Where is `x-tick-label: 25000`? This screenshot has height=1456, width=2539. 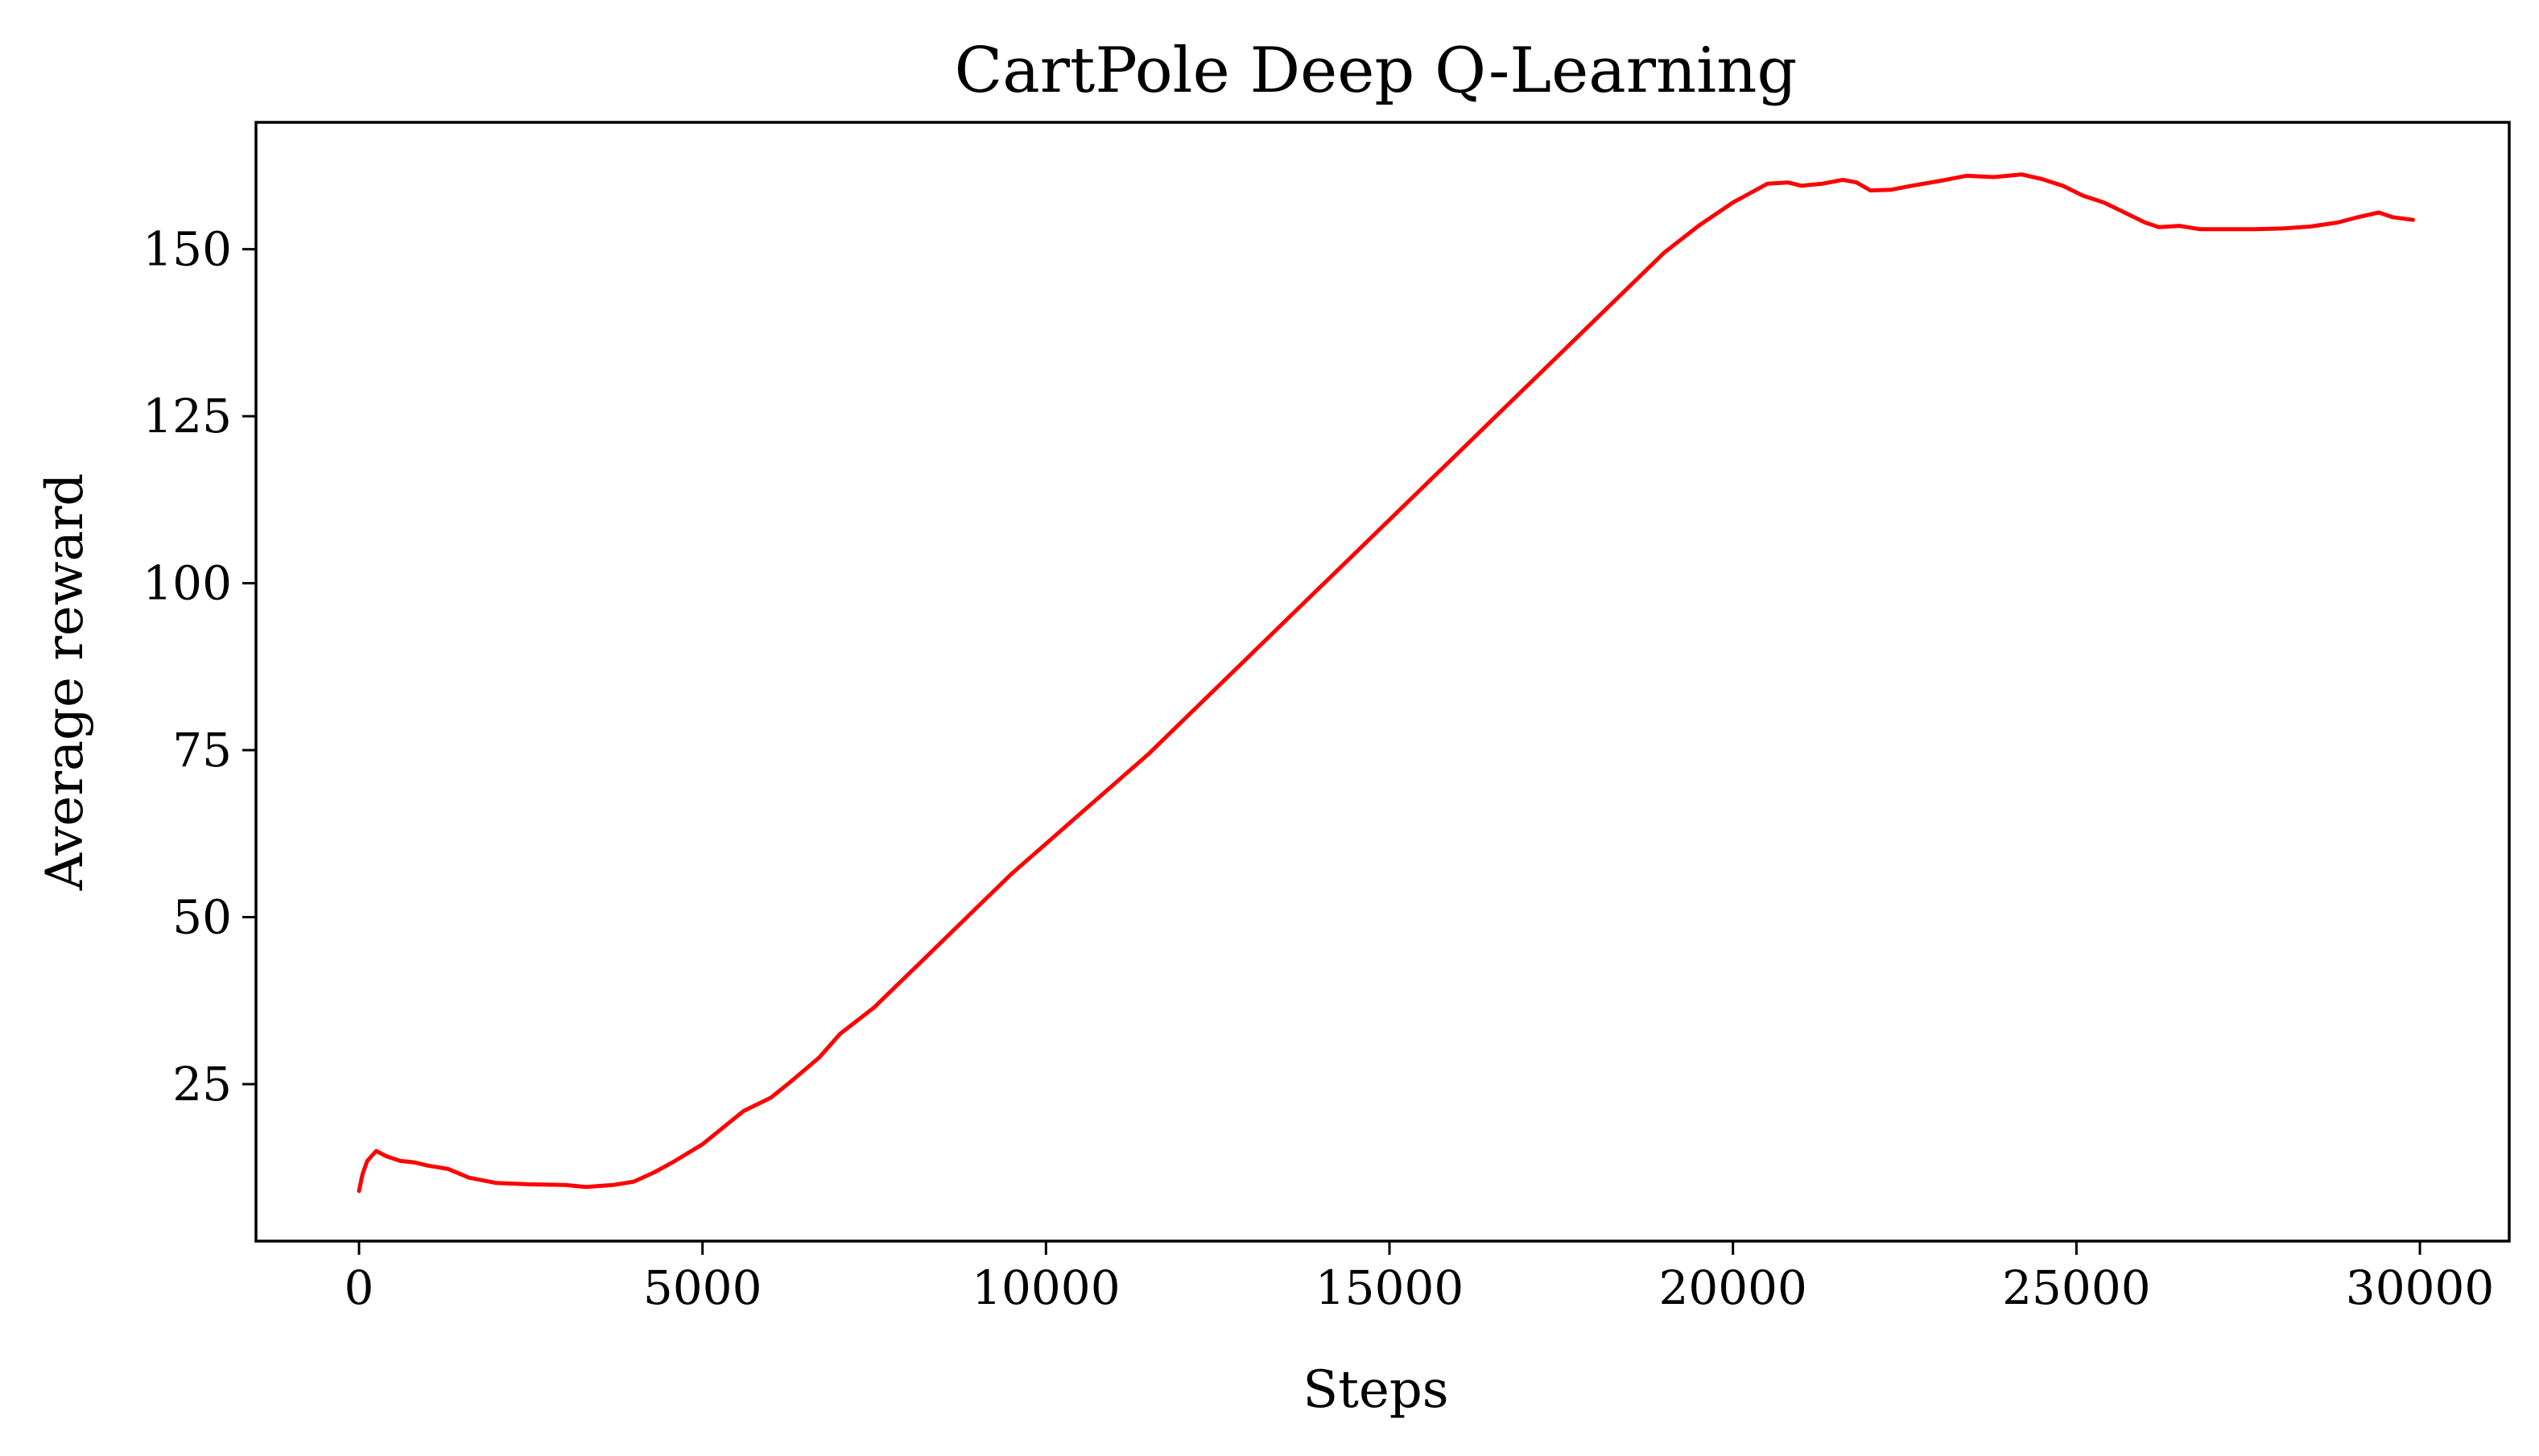 x-tick-label: 25000 is located at coordinates (2076, 1287).